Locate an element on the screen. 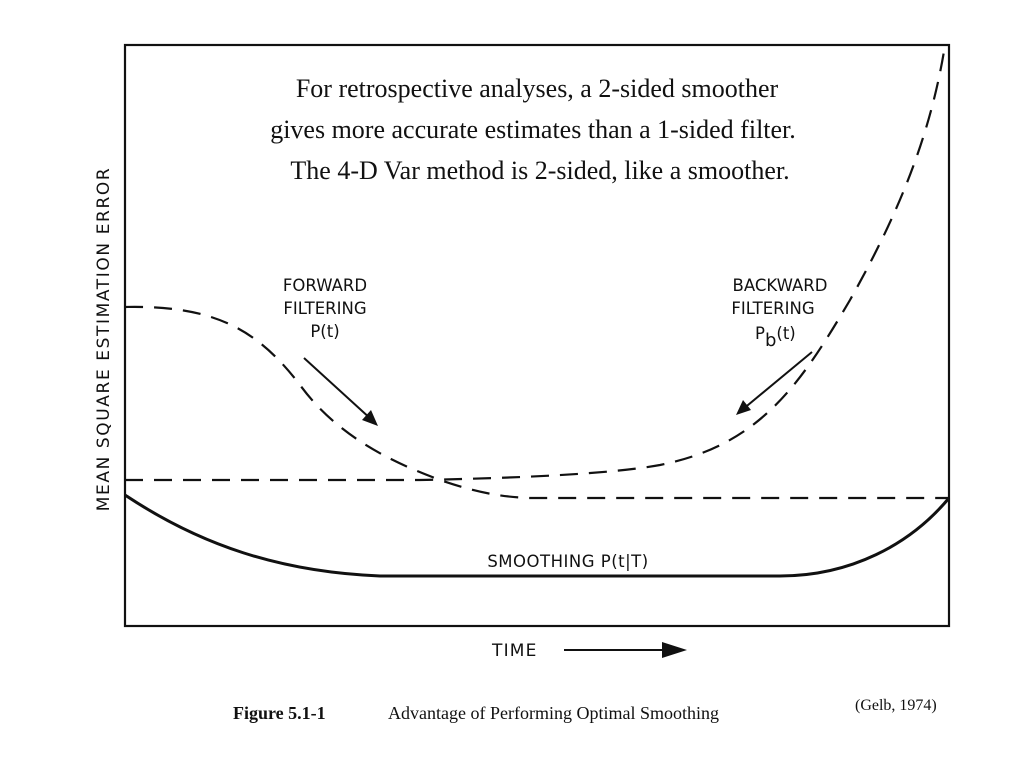 The height and width of the screenshot is (768, 1024). smoothing-curve is located at coordinates (537, 535).